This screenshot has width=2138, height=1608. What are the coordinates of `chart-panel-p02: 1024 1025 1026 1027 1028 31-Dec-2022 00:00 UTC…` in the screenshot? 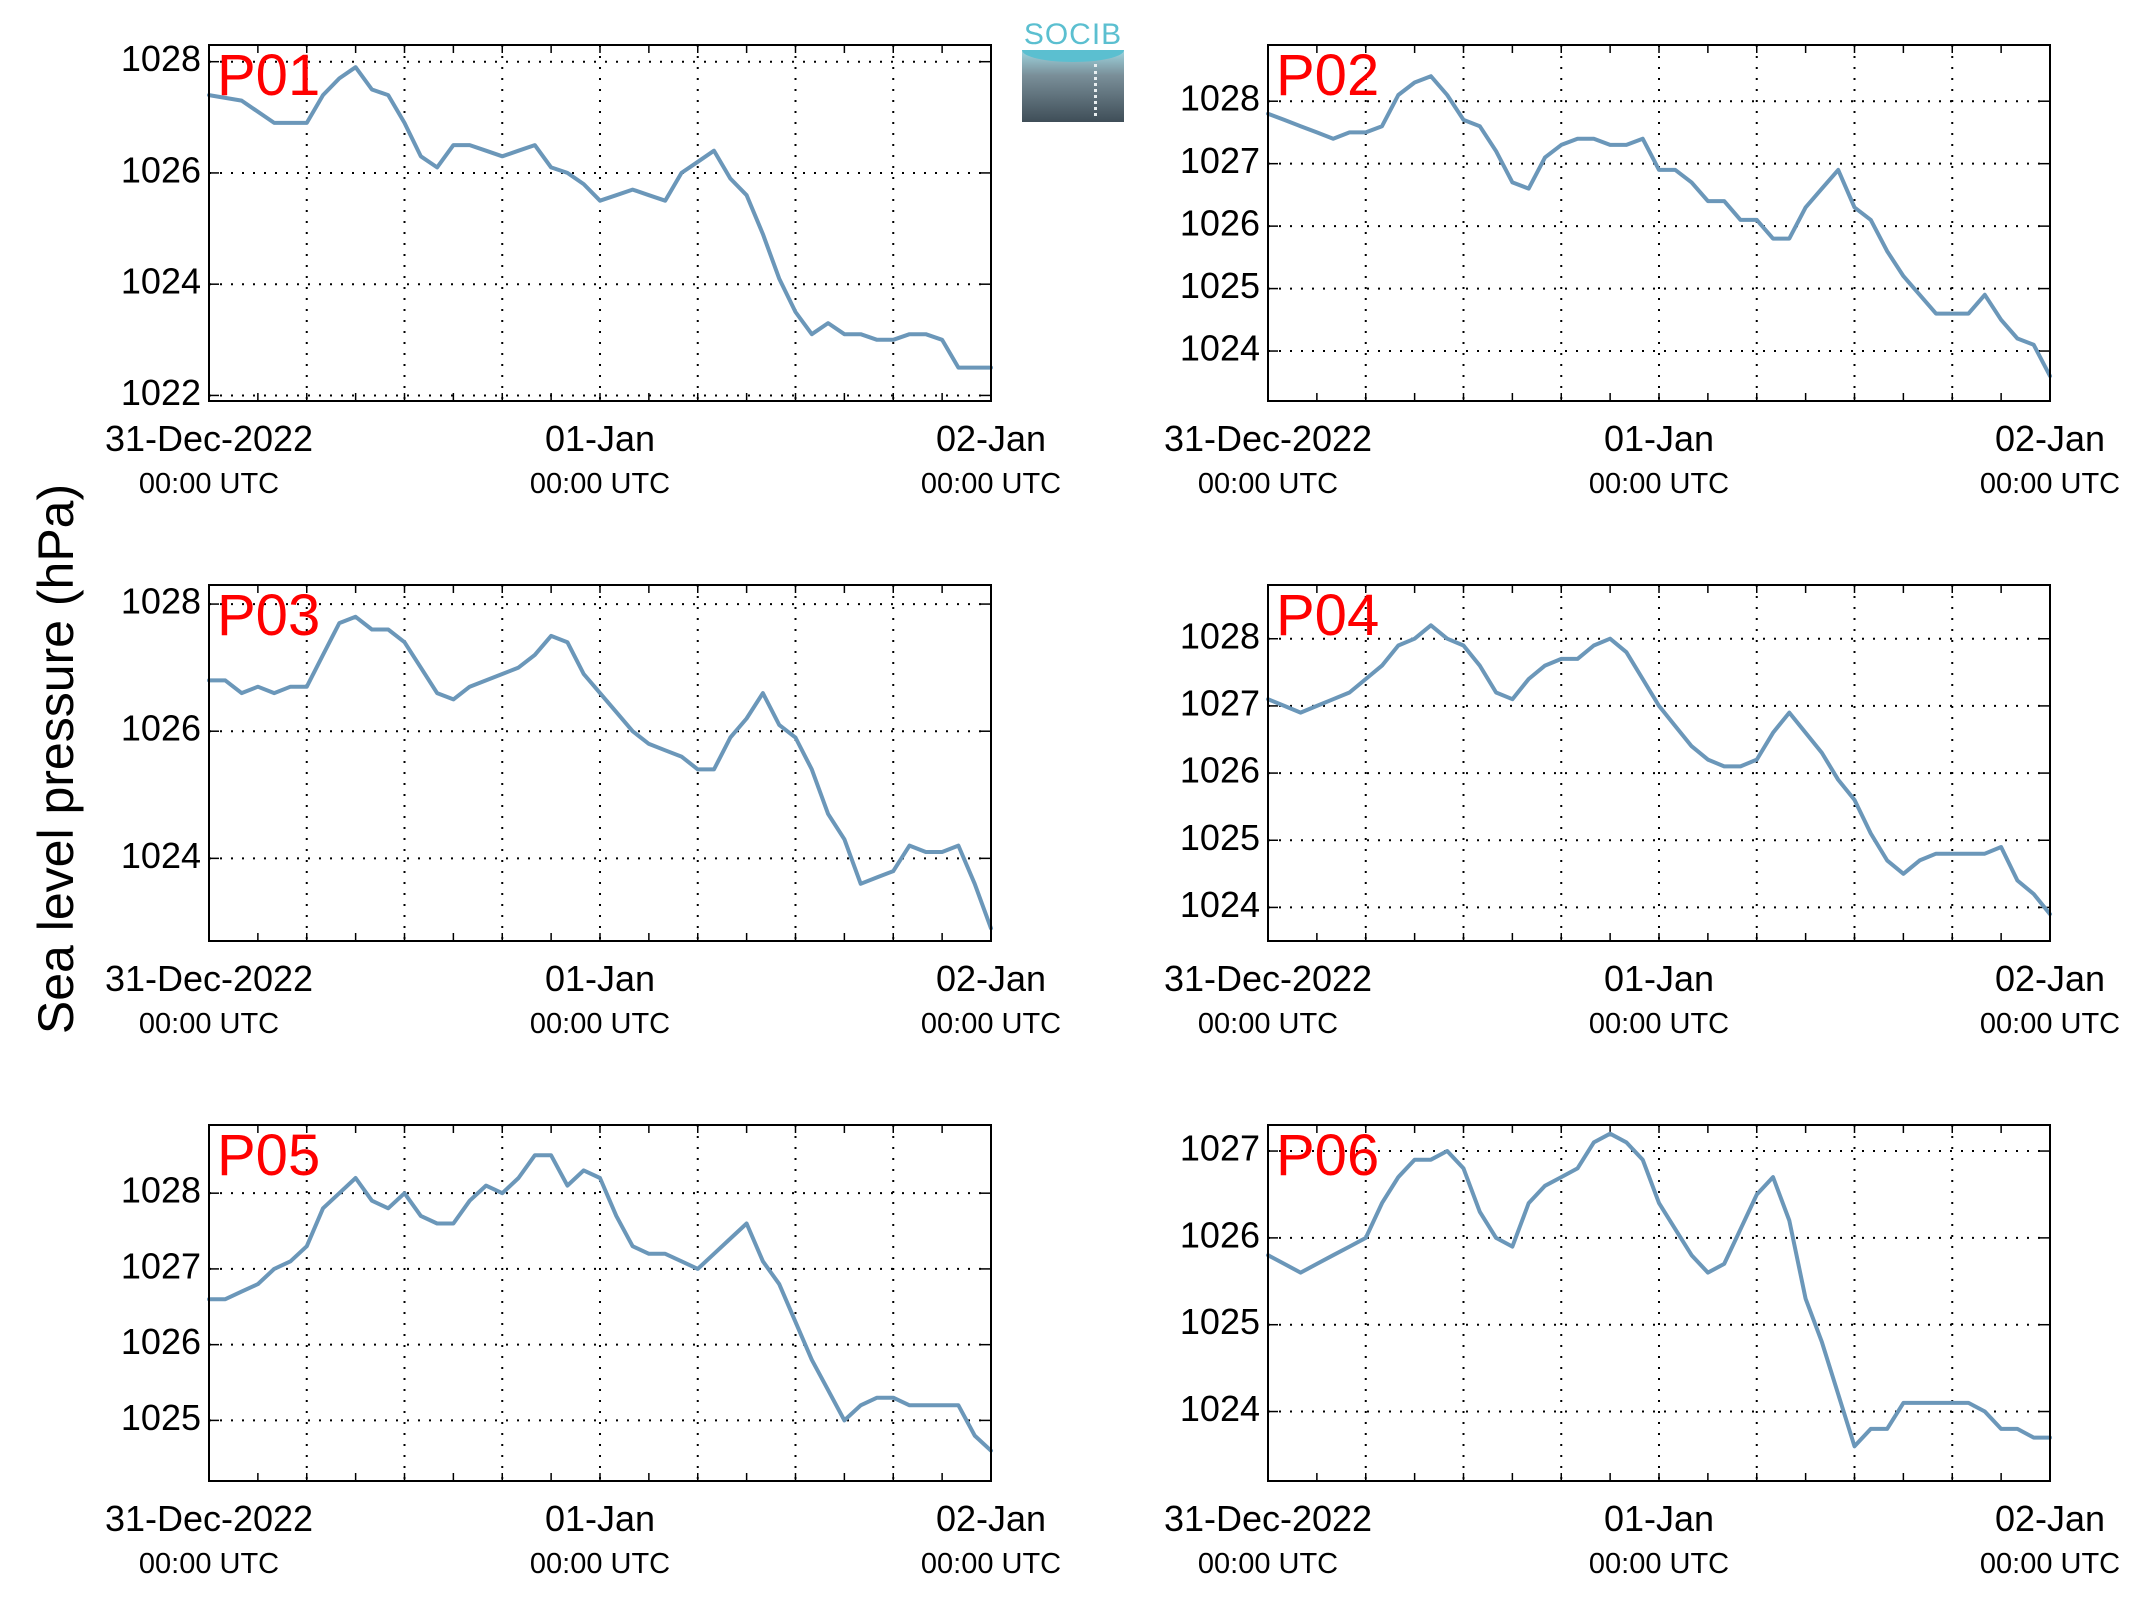 It's located at (1642, 271).